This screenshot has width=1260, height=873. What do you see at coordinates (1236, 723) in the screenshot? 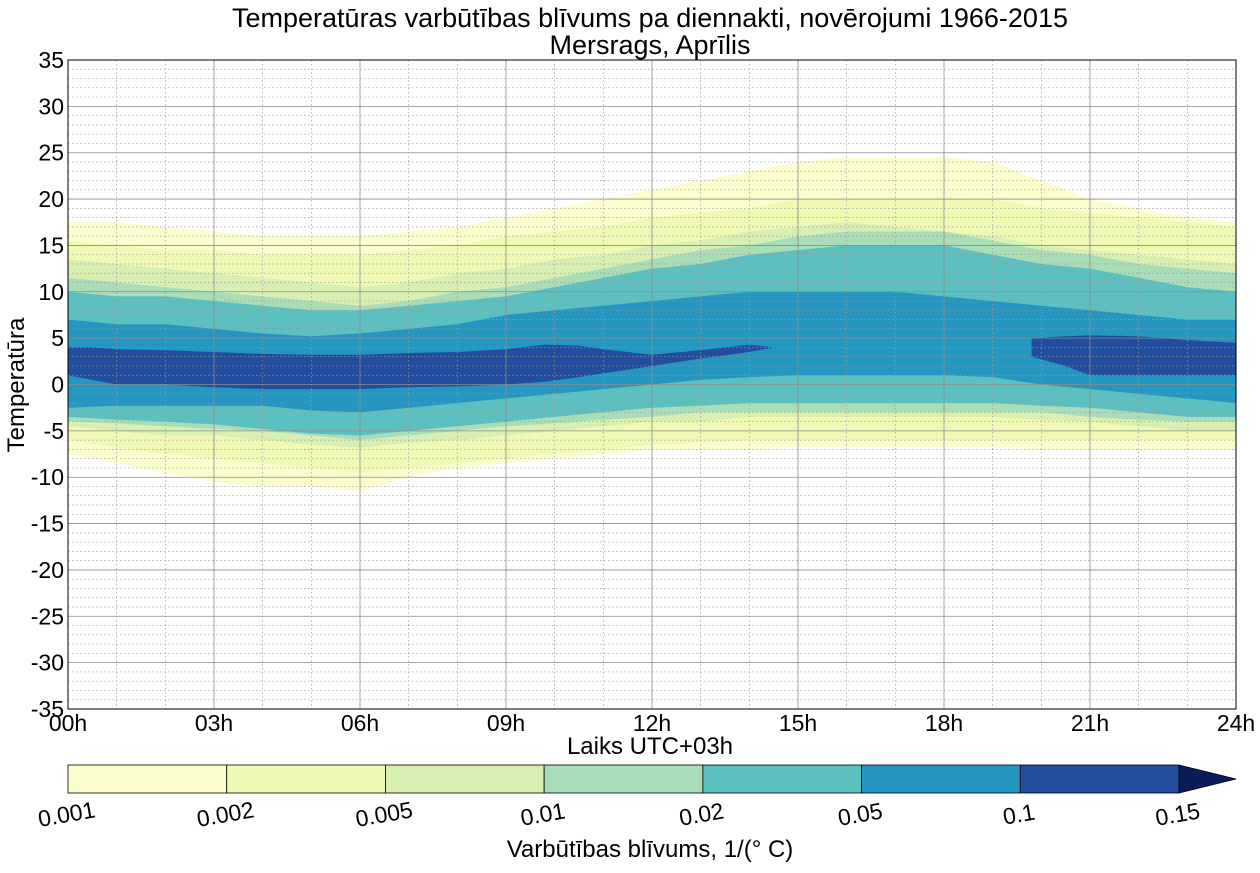
I see `x-tick-label: 24h` at bounding box center [1236, 723].